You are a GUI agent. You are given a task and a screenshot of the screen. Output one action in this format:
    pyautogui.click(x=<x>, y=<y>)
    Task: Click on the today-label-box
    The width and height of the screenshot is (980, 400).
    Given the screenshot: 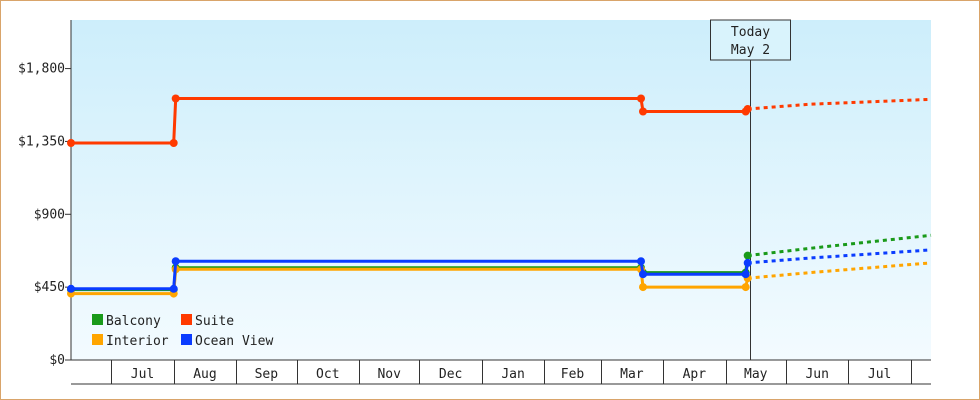 What is the action you would take?
    pyautogui.click(x=750, y=40)
    